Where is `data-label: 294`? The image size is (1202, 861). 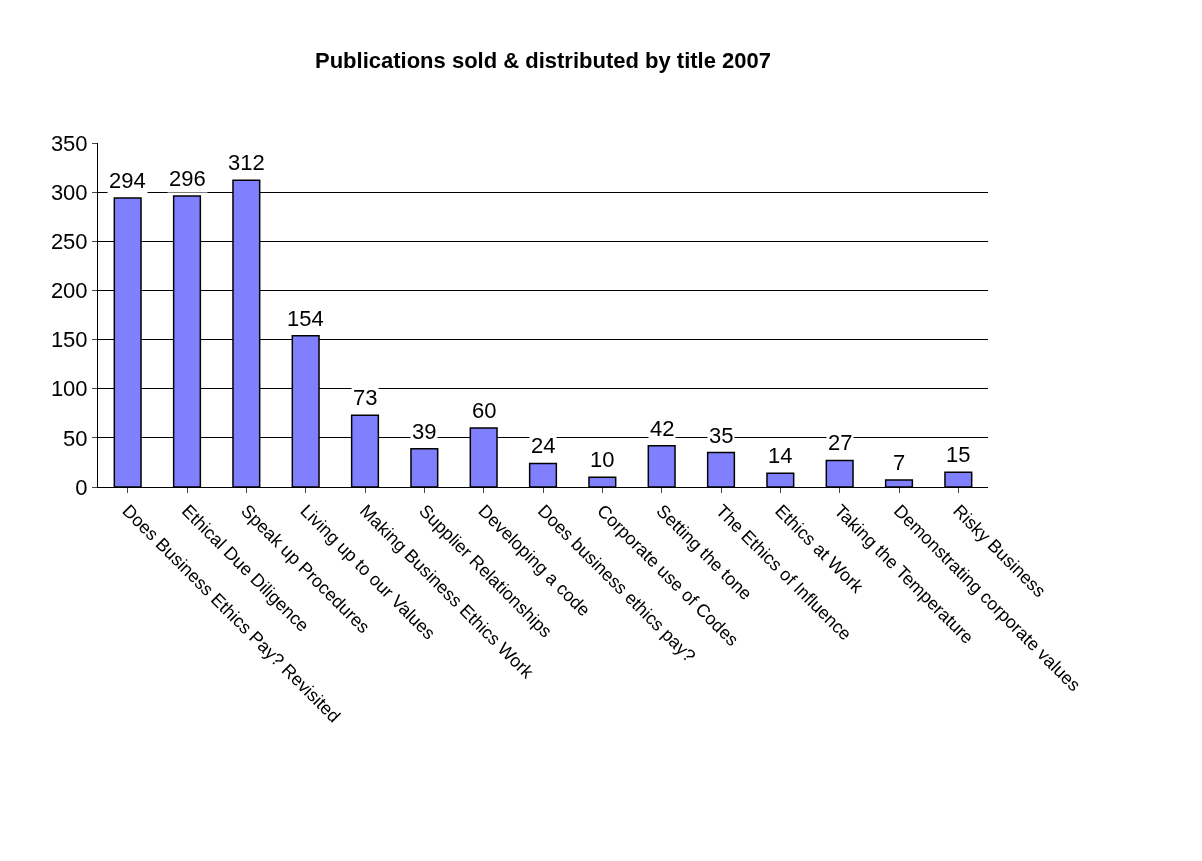 data-label: 294 is located at coordinates (127, 180).